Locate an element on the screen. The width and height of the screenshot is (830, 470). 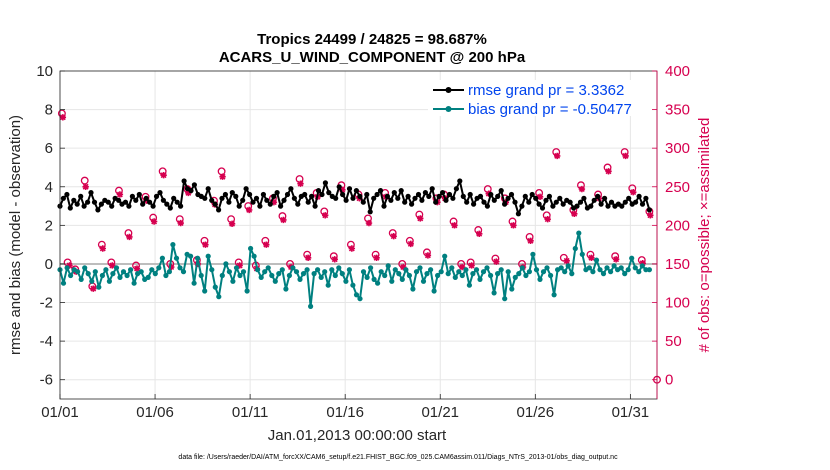
y-tick-label-left: -6 is located at coordinates (46, 380).